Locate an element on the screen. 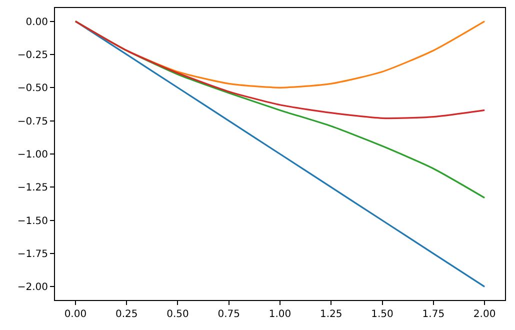 This screenshot has height=330, width=515. y-tick-label: −1.75 is located at coordinates (32, 254).